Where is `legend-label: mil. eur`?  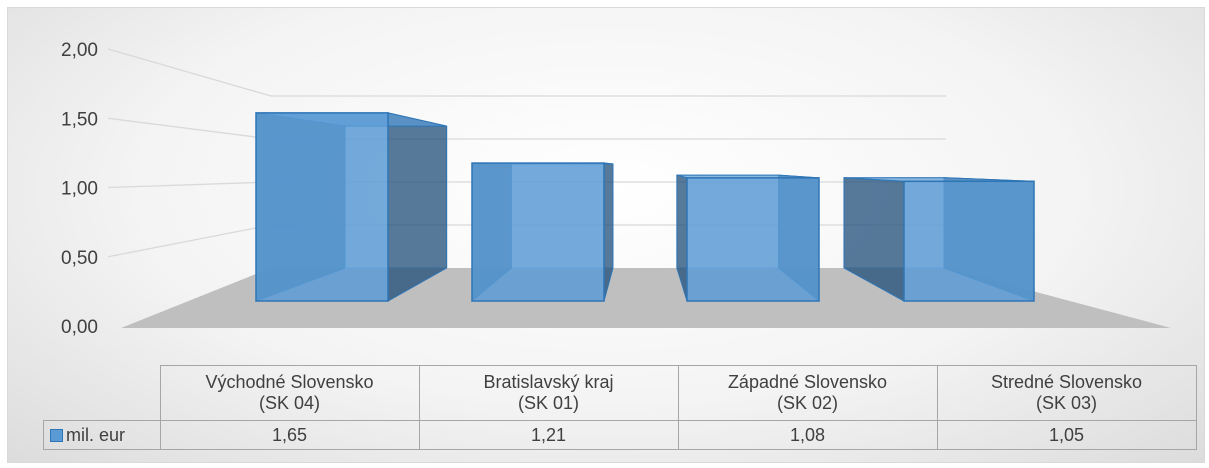 legend-label: mil. eur is located at coordinates (96, 434).